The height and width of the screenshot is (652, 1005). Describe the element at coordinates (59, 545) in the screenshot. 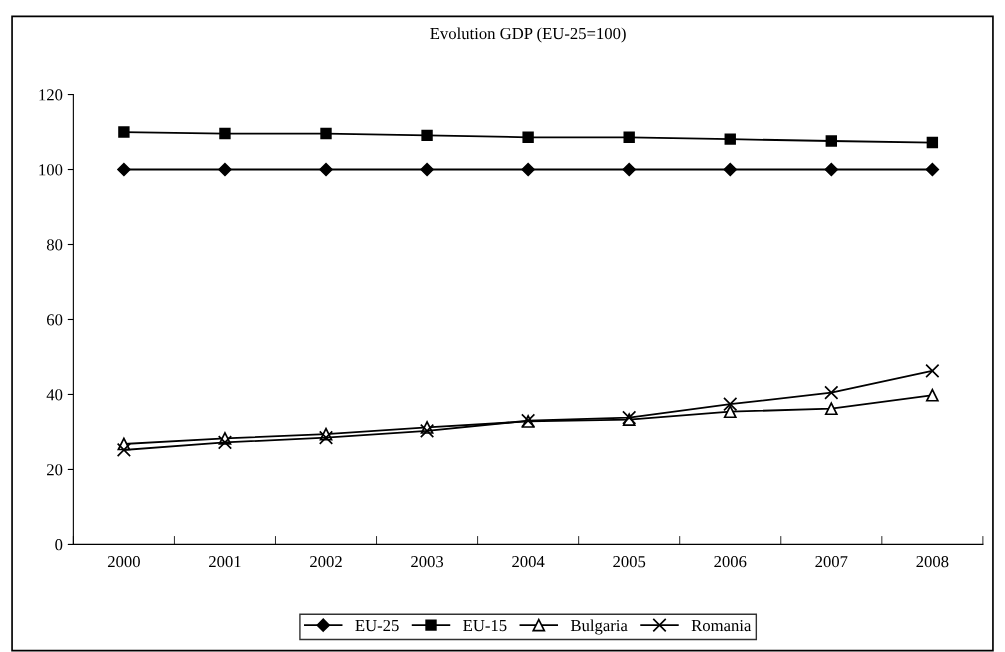

I see `y-tick-label: 0` at that location.